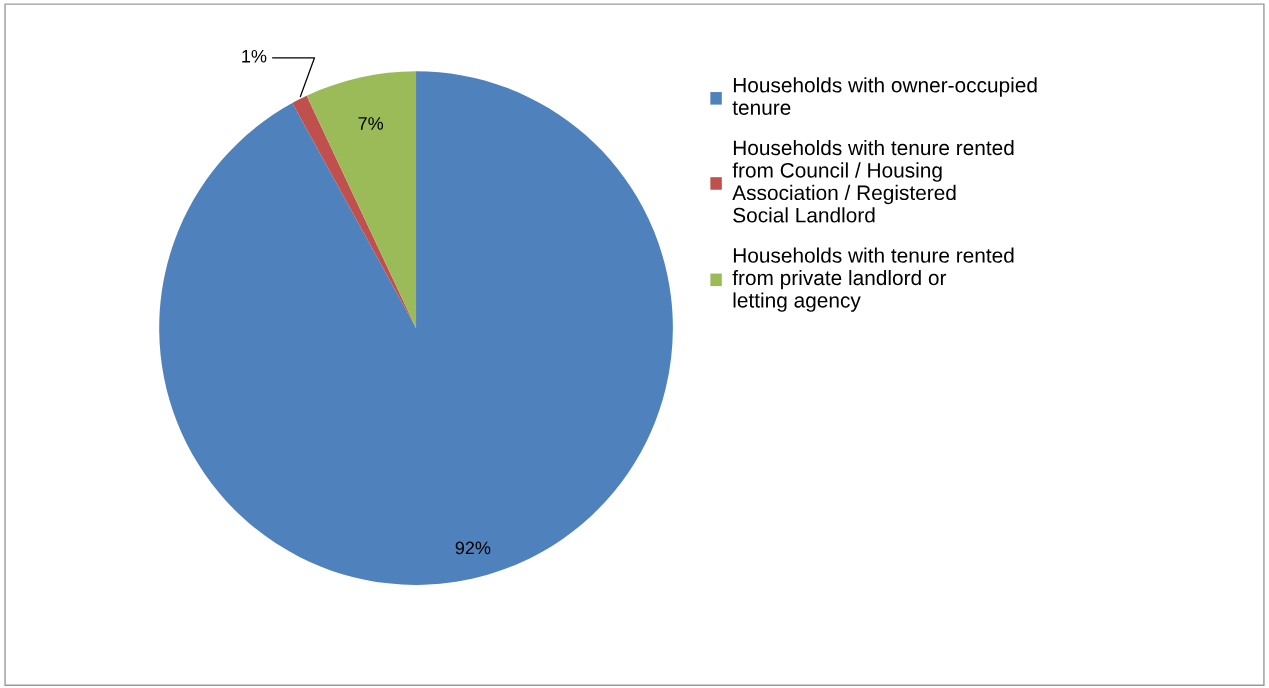  I want to click on legend-label: Households with owner-occupied tenure, so click(884, 96).